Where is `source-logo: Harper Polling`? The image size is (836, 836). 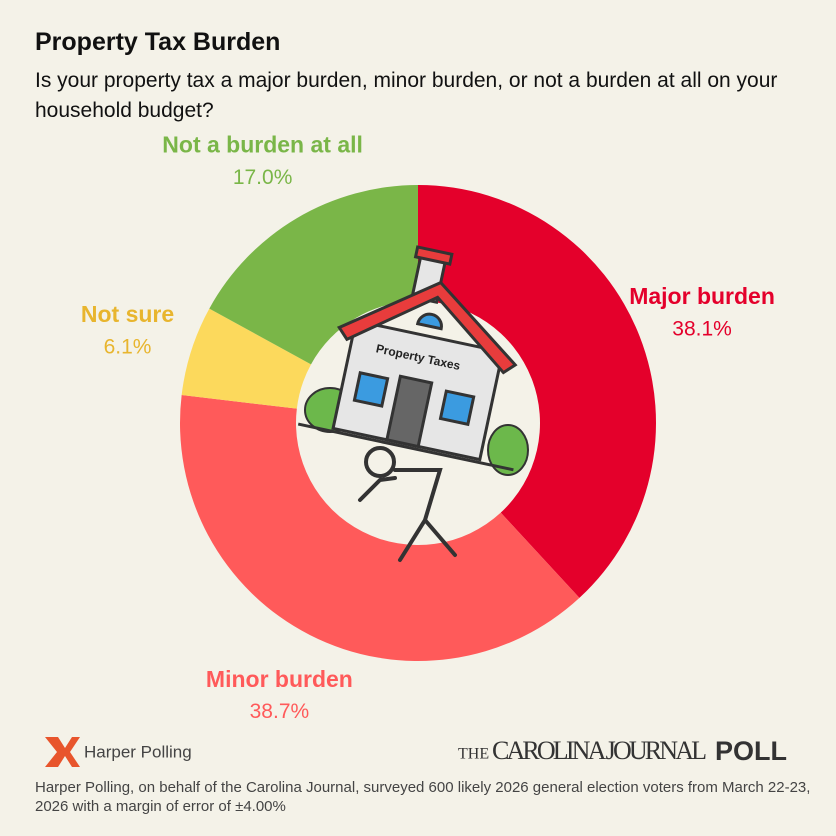 source-logo: Harper Polling is located at coordinates (138, 751).